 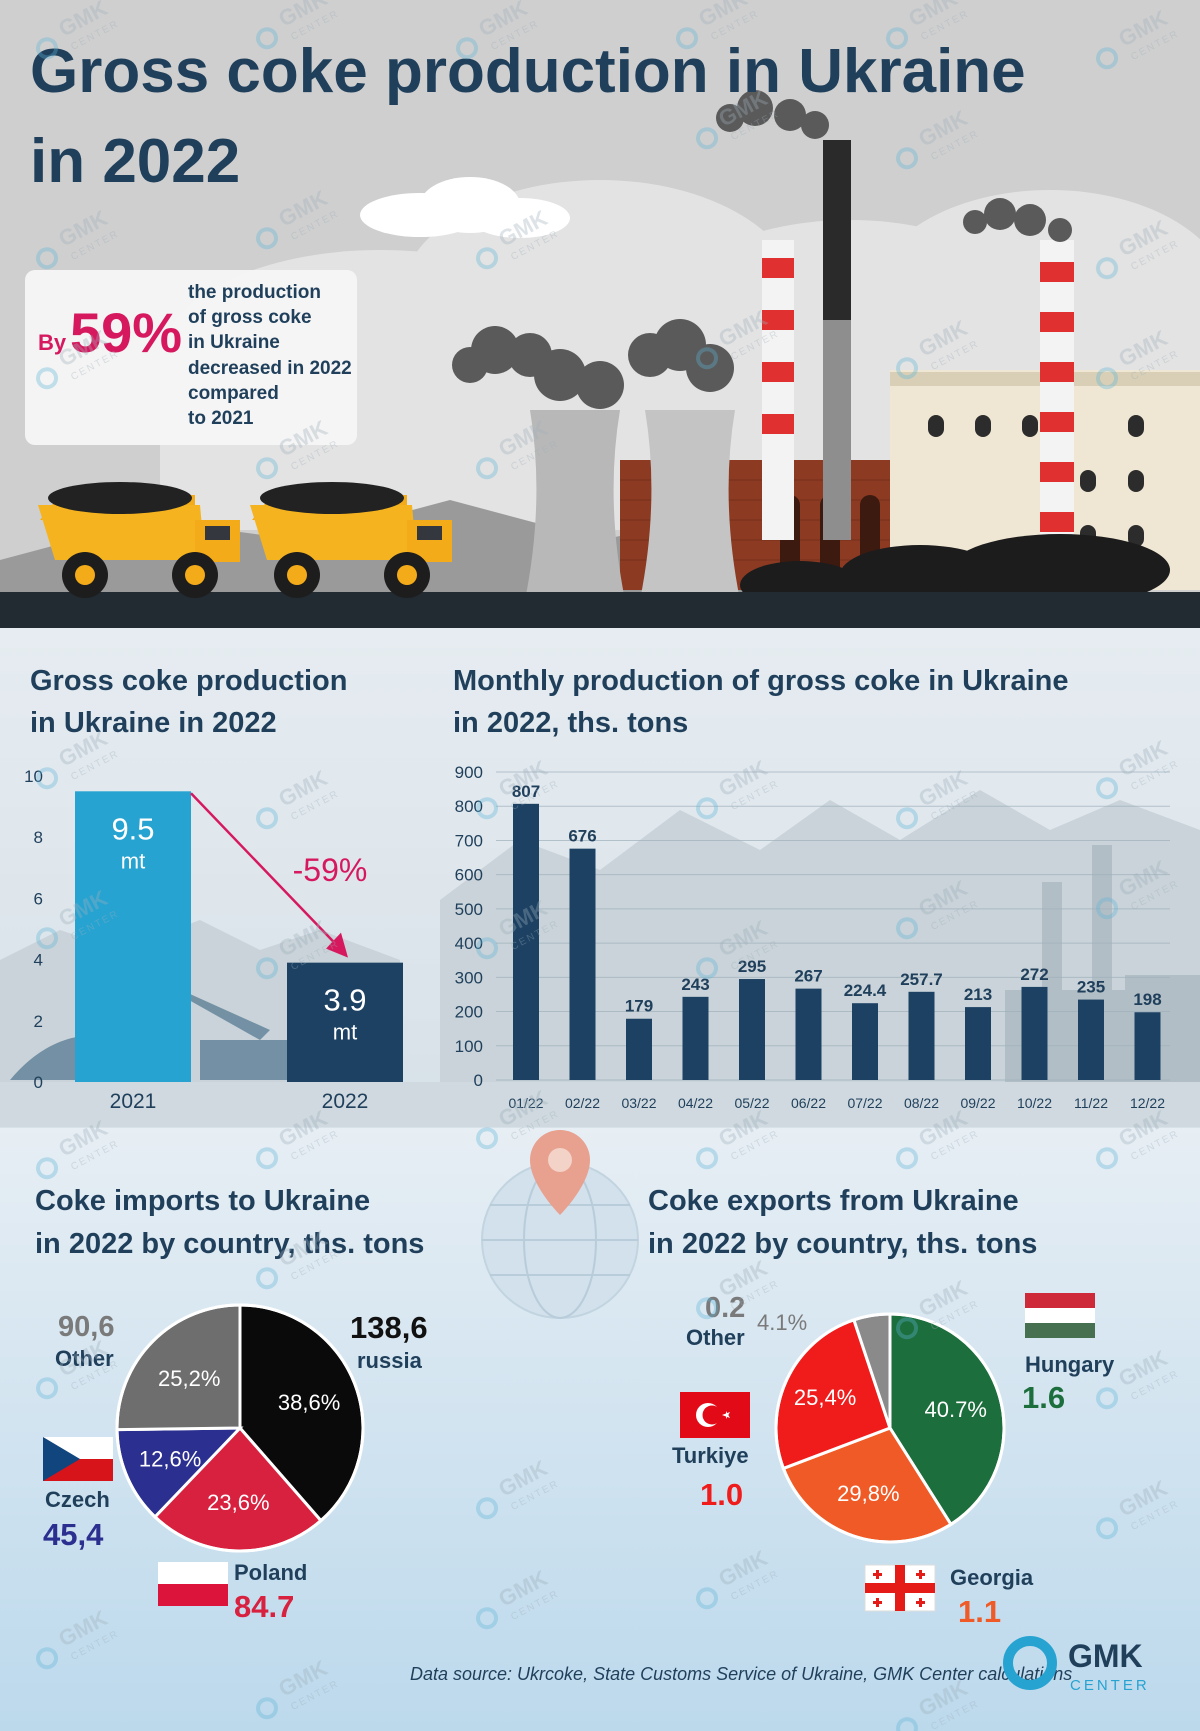 What do you see at coordinates (1091, 1039) in the screenshot?
I see `monthly-bar-11/22` at bounding box center [1091, 1039].